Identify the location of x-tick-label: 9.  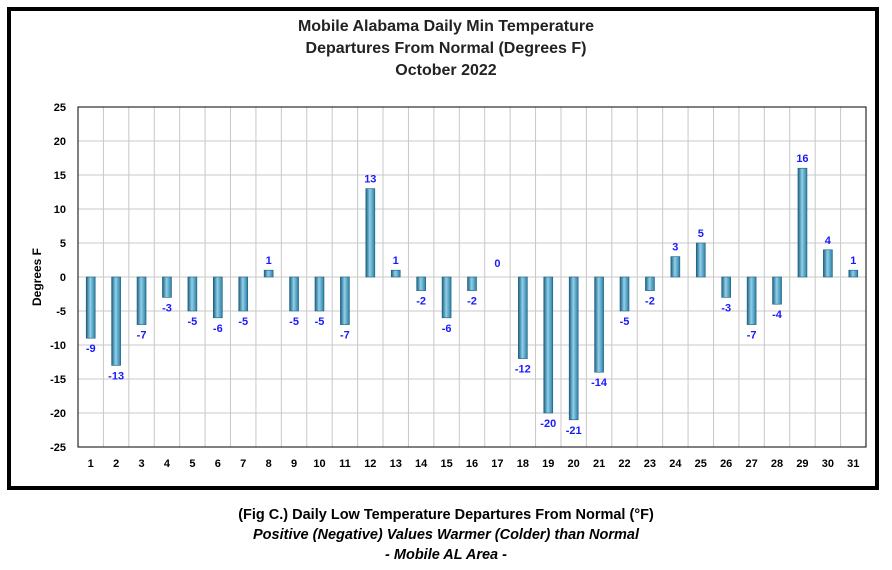
(294, 464).